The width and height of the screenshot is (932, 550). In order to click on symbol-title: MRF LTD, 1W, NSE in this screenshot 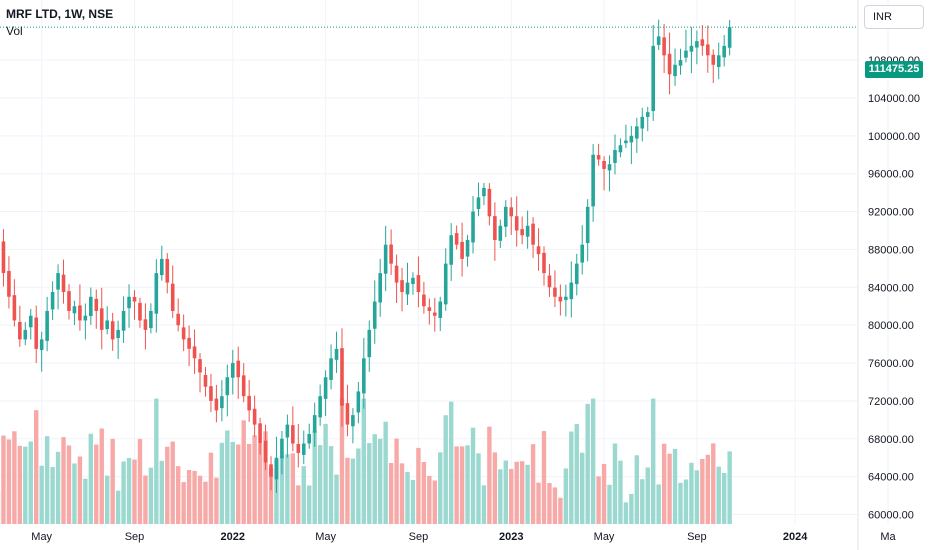, I will do `click(60, 14)`.